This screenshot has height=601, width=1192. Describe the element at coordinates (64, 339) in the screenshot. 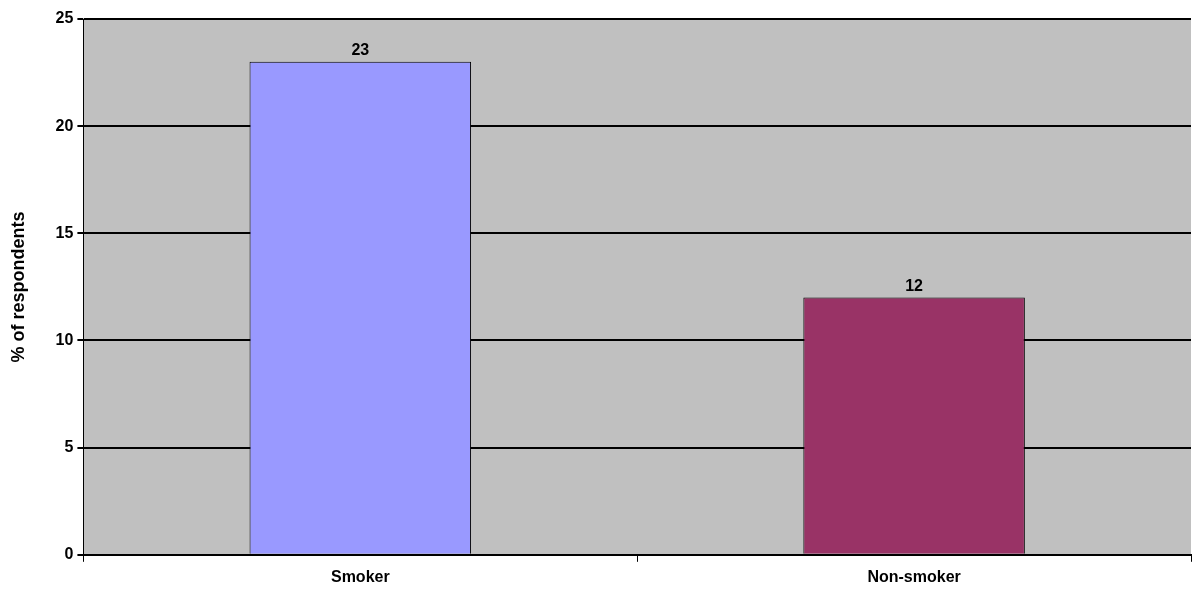

I see `y-tick-label: 10` at that location.